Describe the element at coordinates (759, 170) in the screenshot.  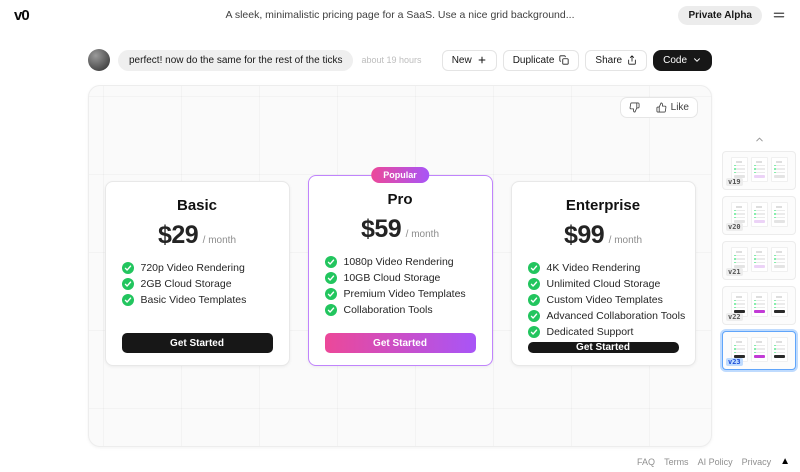
I see `version-thumbnail-v19: v19` at that location.